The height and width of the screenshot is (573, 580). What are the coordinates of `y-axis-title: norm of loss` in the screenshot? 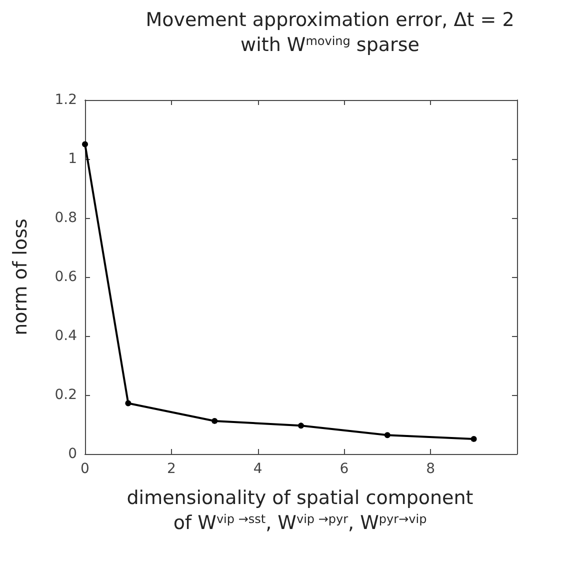 It's located at (21, 277).